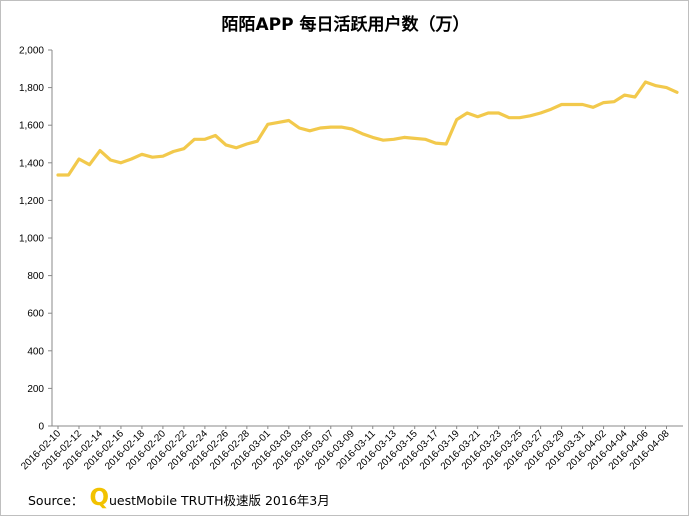 The width and height of the screenshot is (691, 518). Describe the element at coordinates (99, 498) in the screenshot. I see `questmobile-logo-letter: Q` at that location.